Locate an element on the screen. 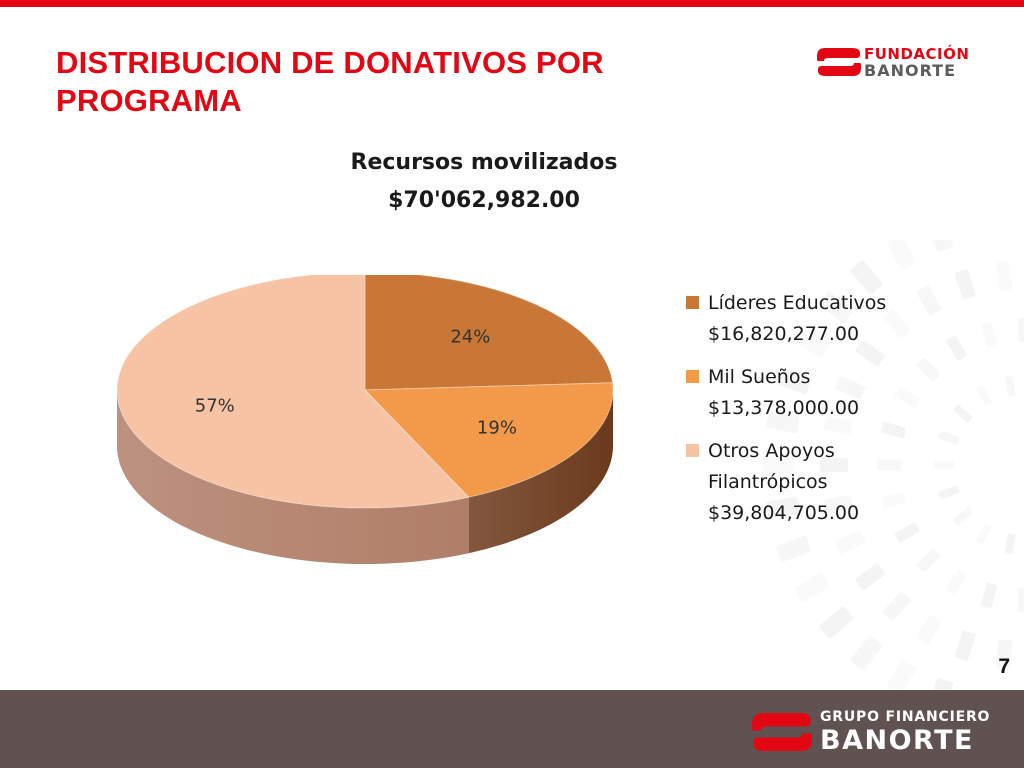 The height and width of the screenshot is (768, 1024). pie-percent-label: 24% is located at coordinates (470, 337).